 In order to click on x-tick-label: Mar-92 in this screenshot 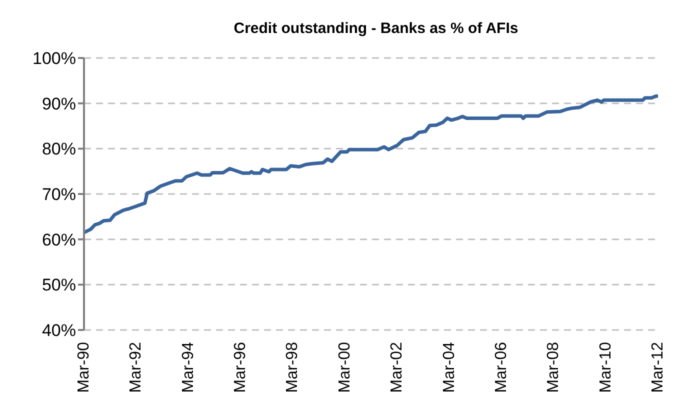, I will do `click(136, 367)`.